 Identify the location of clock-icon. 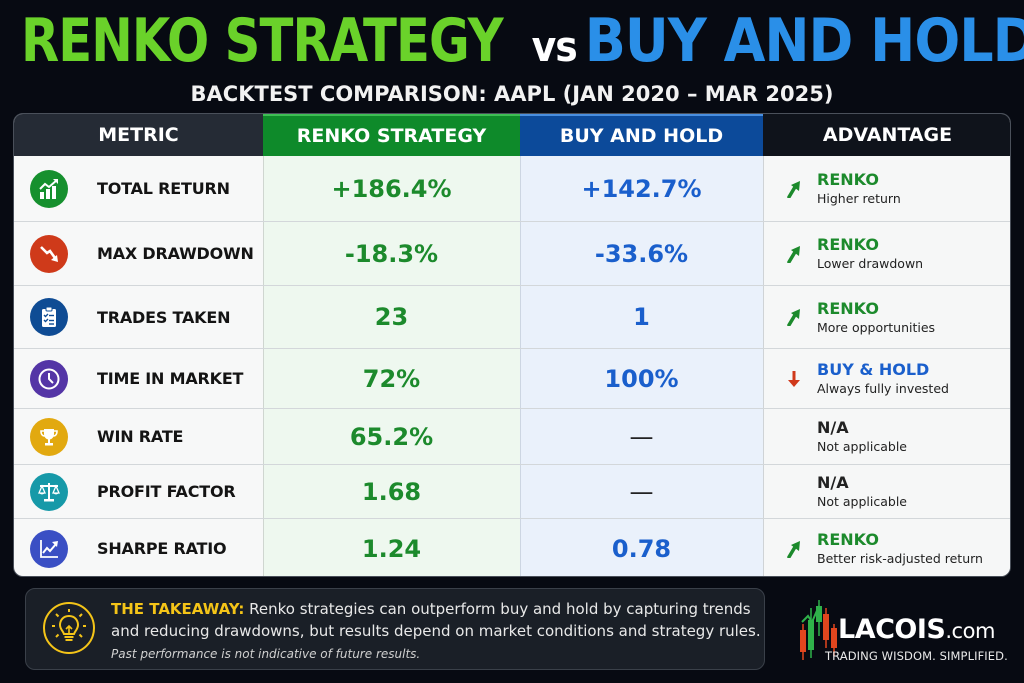
(49, 378).